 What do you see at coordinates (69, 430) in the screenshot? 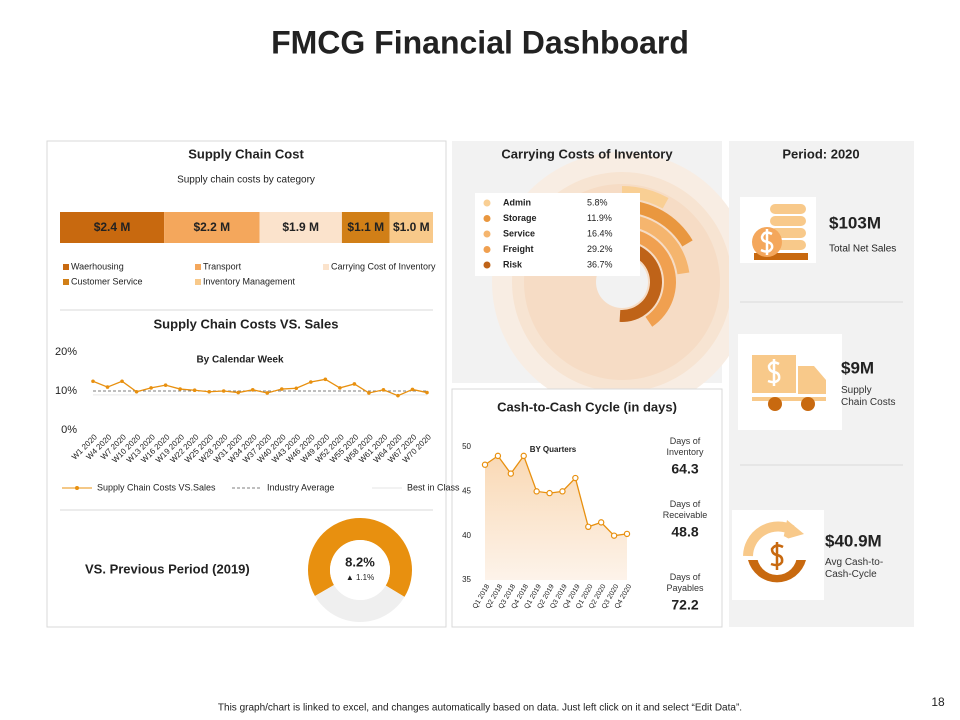
I see `y-tick-label: 0%` at bounding box center [69, 430].